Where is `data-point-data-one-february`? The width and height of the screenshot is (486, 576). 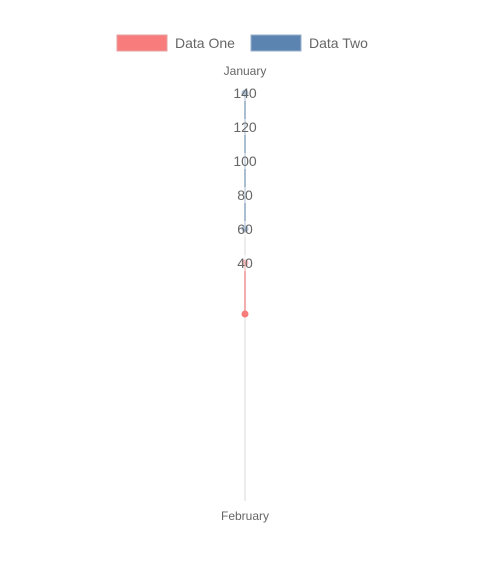
data-point-data-one-february is located at coordinates (245, 314).